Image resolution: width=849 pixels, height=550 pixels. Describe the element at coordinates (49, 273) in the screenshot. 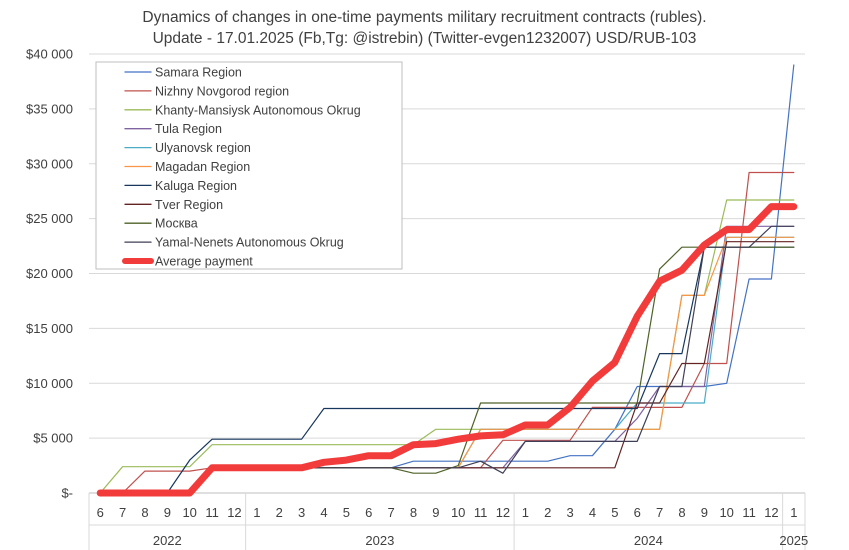

I see `y-tick-label: $20 000` at that location.